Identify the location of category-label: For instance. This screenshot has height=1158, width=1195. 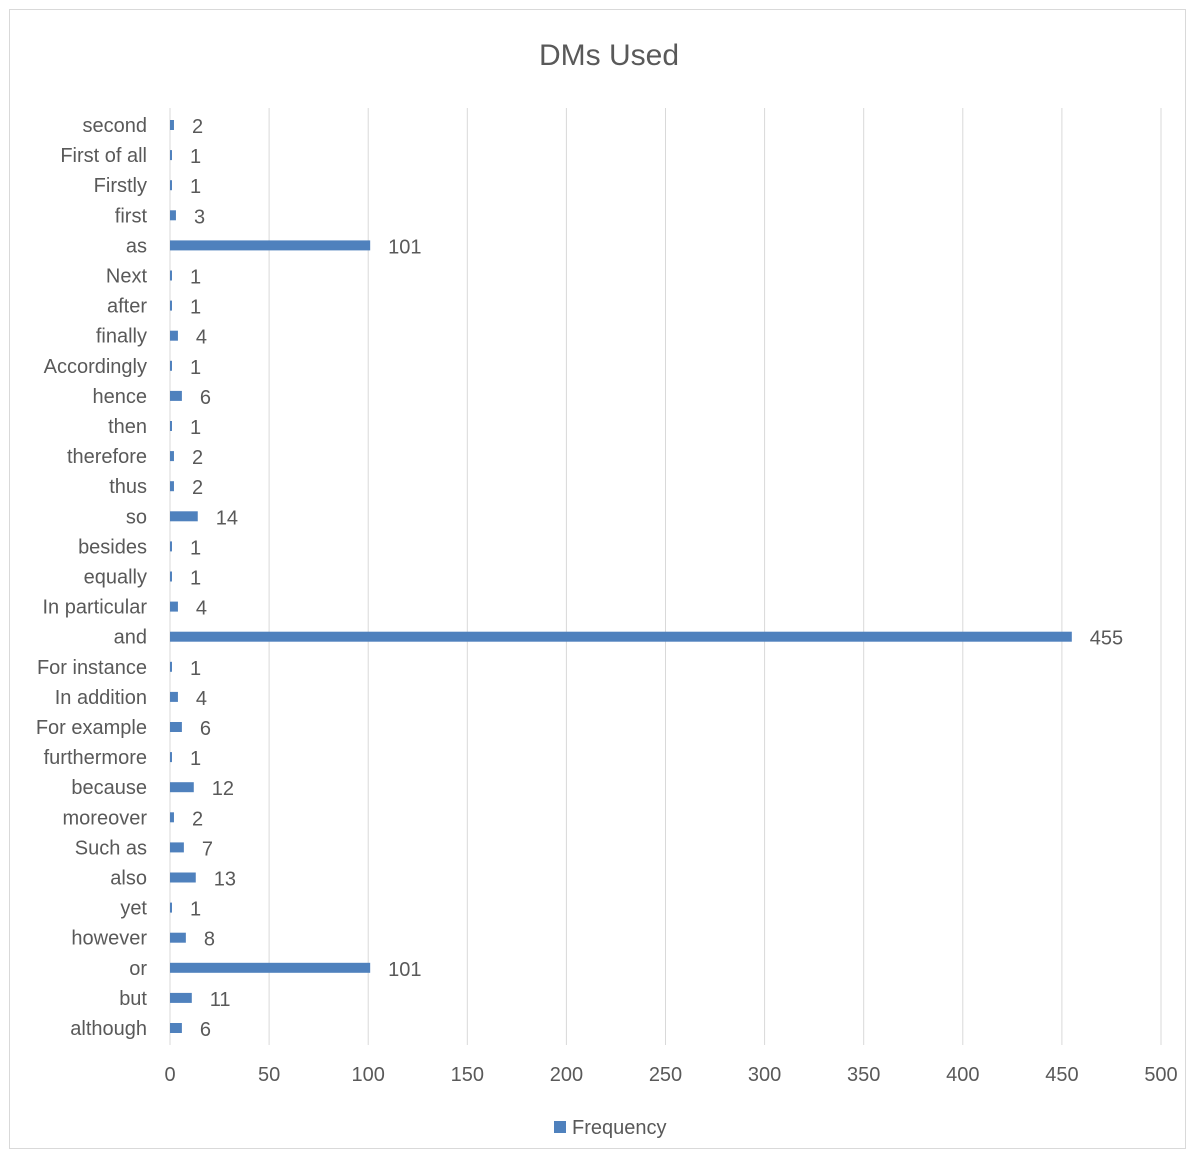
(92, 668).